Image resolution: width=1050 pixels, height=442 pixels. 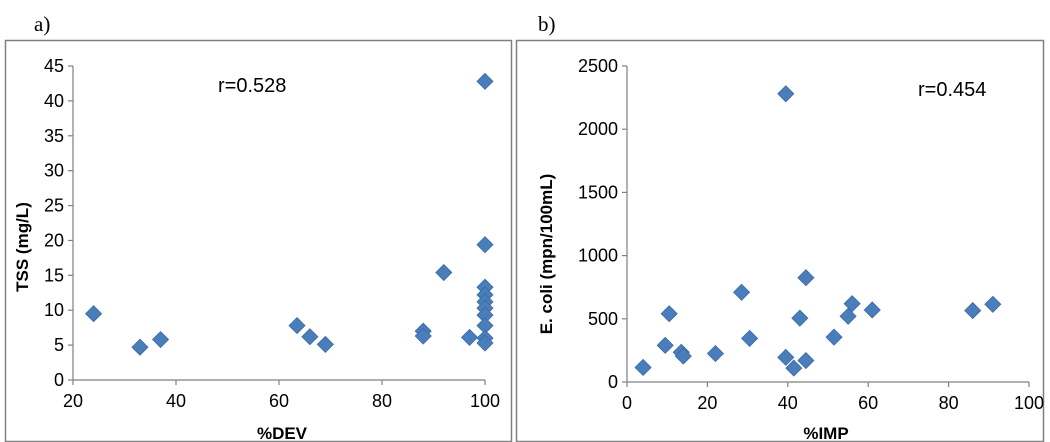 What do you see at coordinates (546, 254) in the screenshot?
I see `y-axis-title: E. coli (mpn/100mL)` at bounding box center [546, 254].